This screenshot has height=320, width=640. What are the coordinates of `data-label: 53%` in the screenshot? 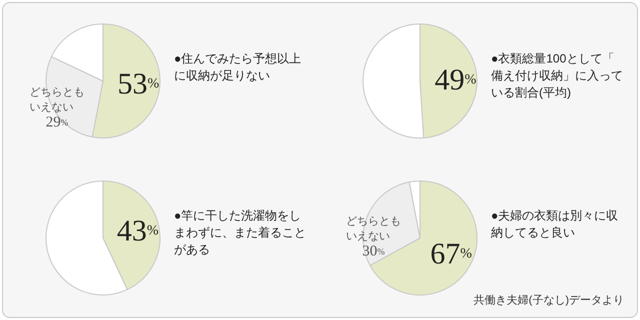 It's located at (139, 83).